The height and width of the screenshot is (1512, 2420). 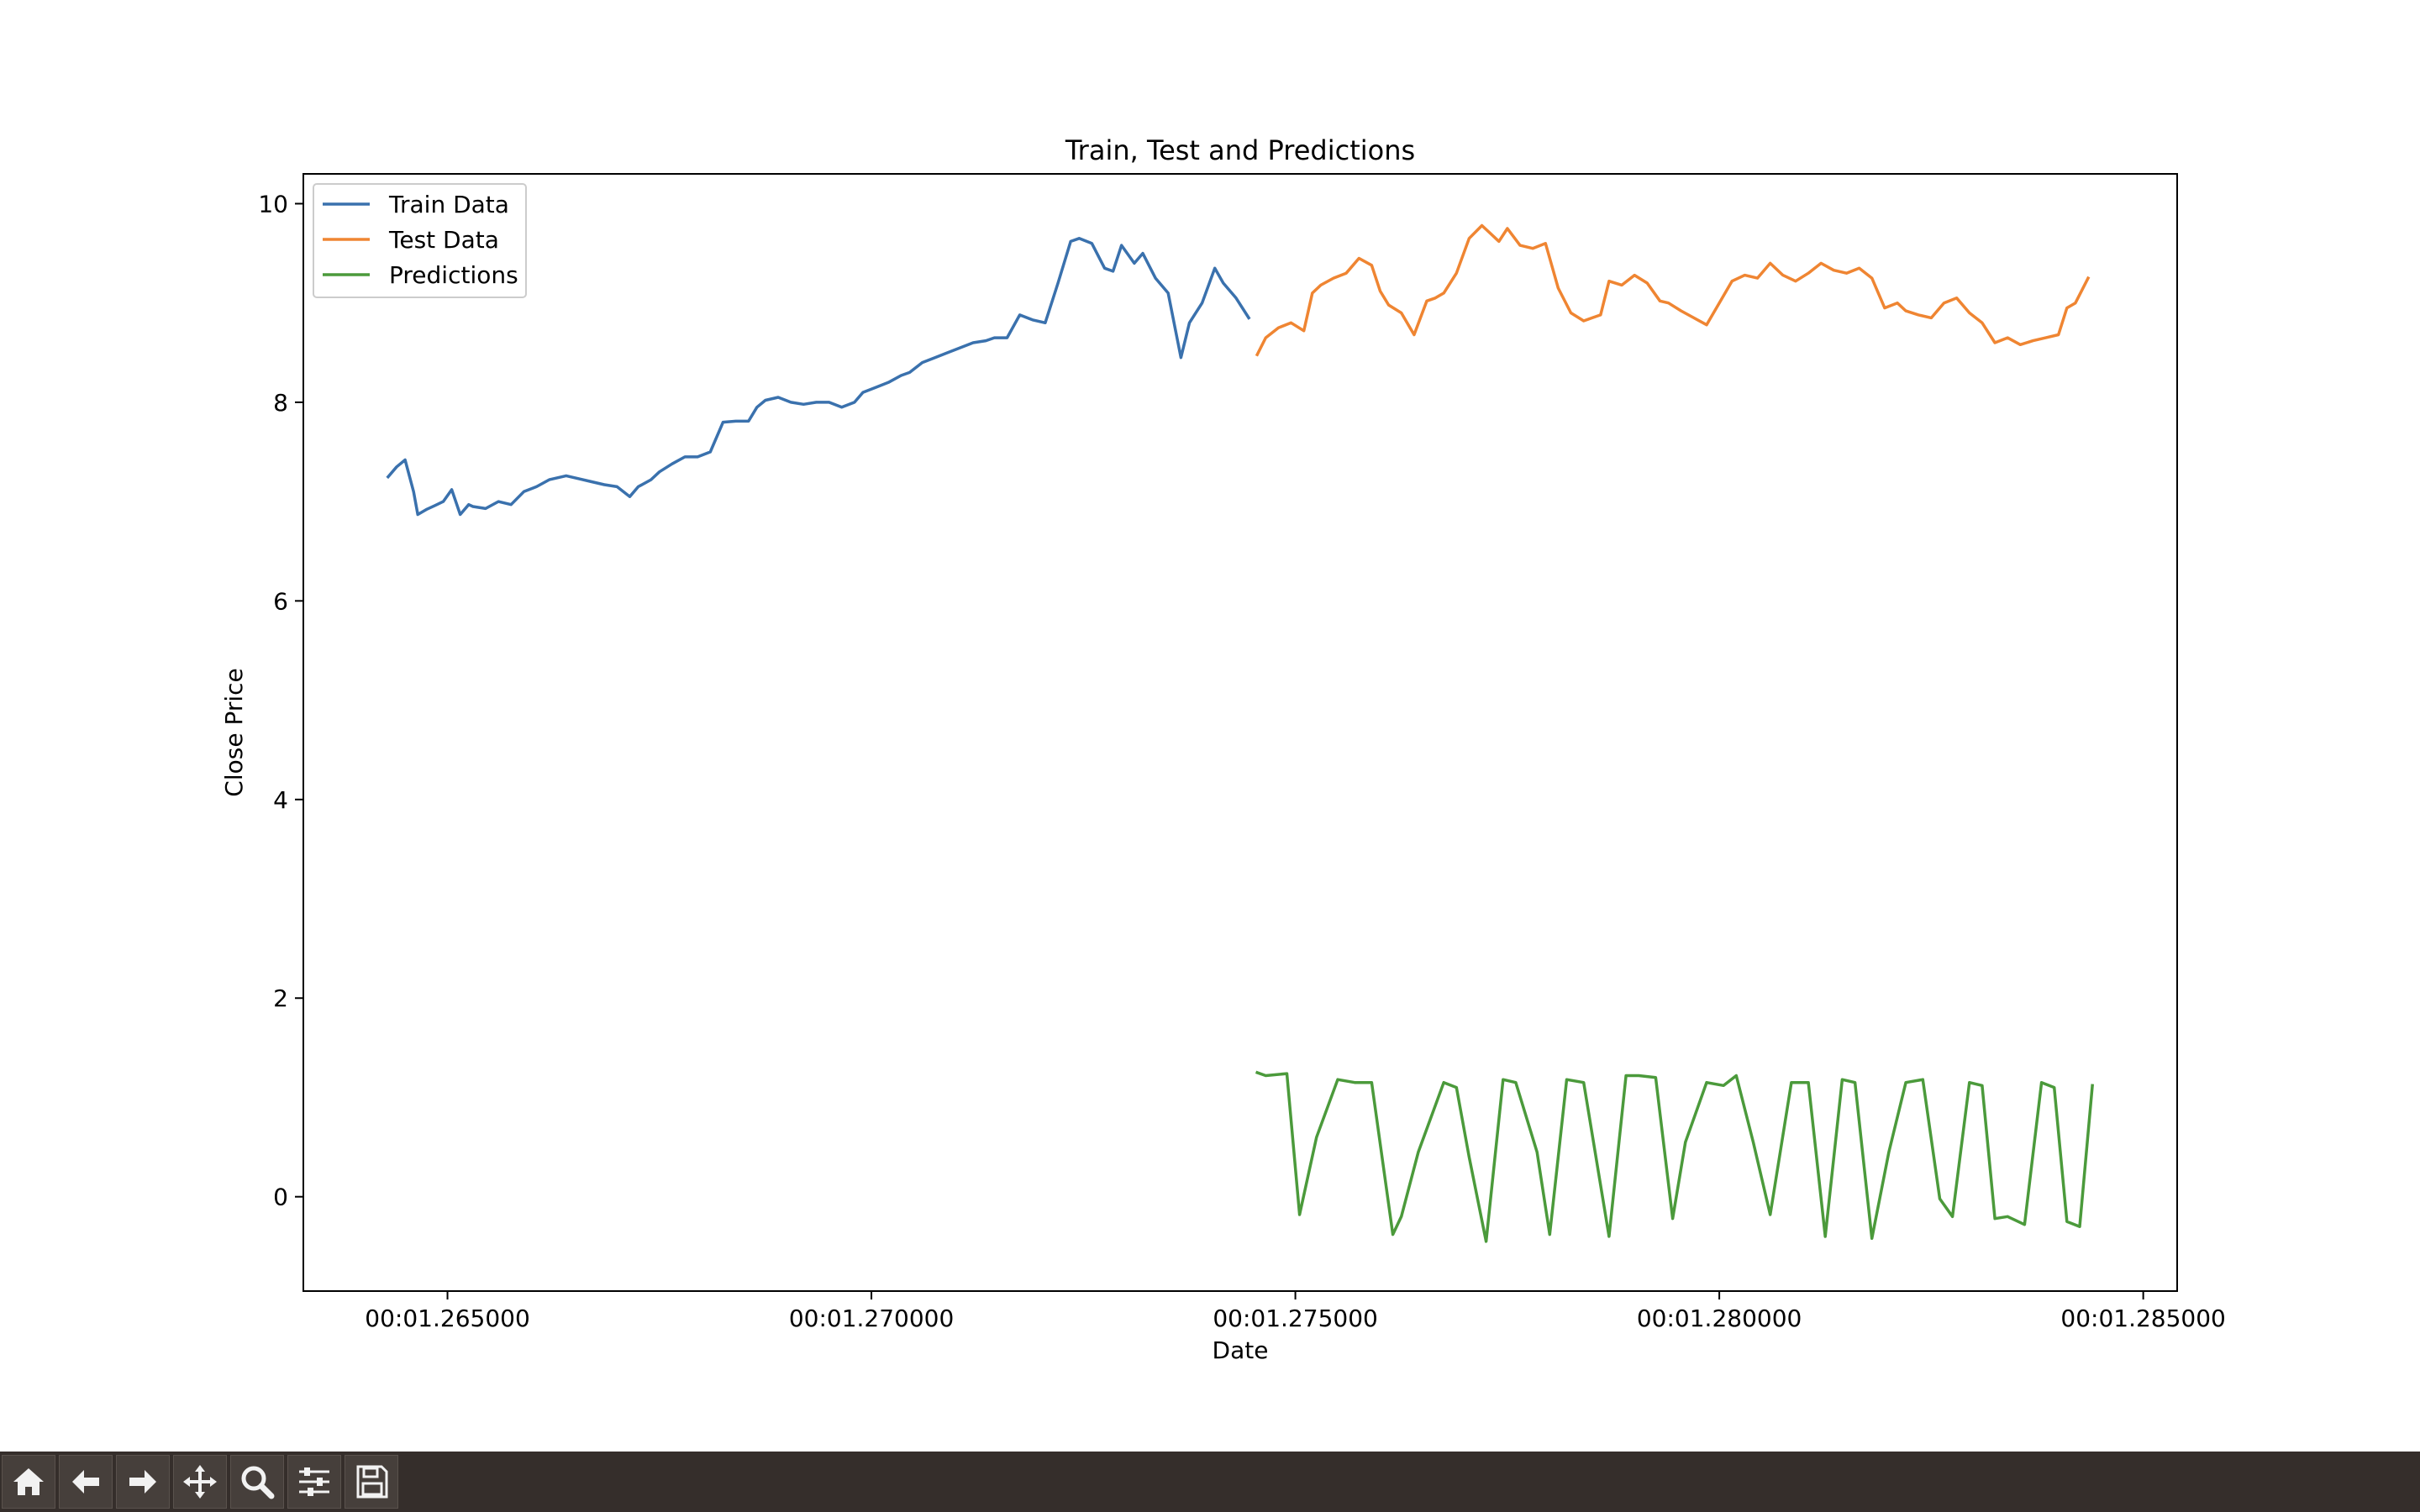 I want to click on forward-arrow-icon, so click(x=142, y=1482).